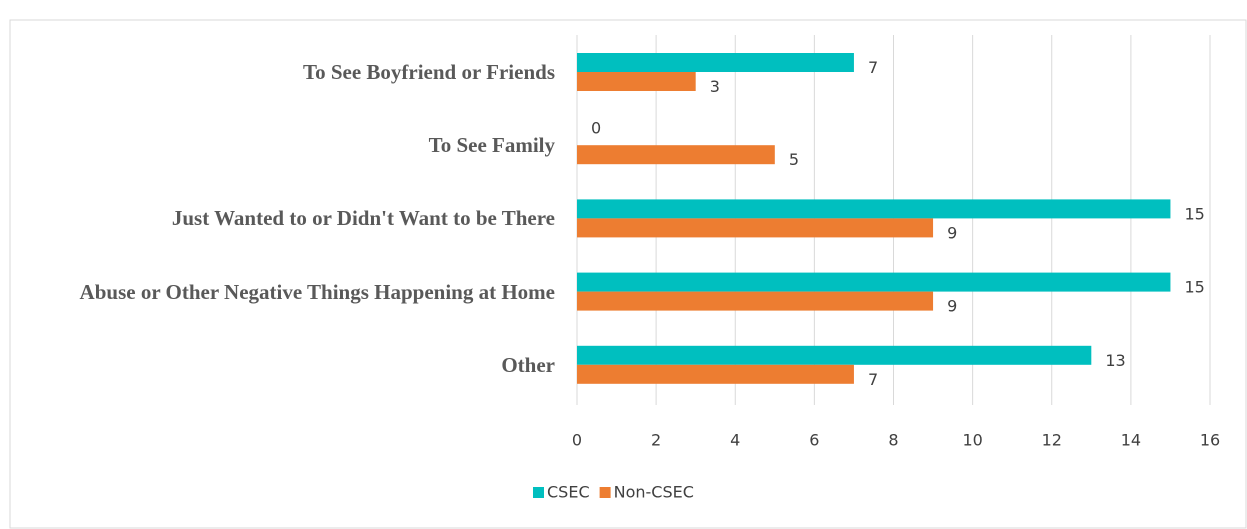 Image resolution: width=1247 pixels, height=529 pixels. What do you see at coordinates (656, 440) in the screenshot?
I see `x-tick-label: 2` at bounding box center [656, 440].